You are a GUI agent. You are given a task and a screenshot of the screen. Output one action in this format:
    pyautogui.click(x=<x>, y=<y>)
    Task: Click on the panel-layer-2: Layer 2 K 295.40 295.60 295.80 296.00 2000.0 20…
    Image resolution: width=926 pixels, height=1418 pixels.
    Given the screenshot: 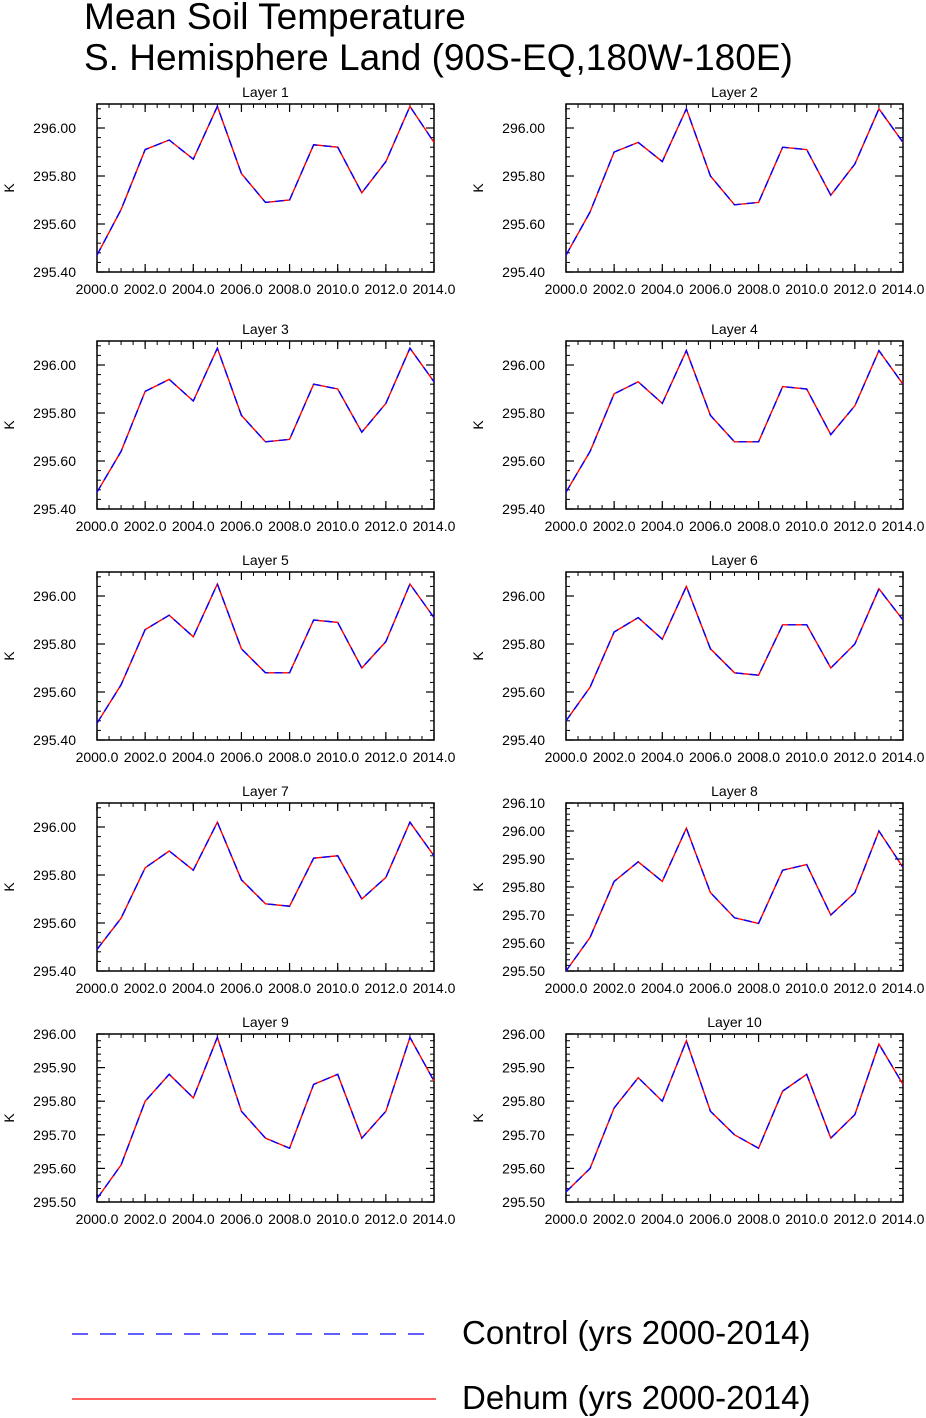 What is the action you would take?
    pyautogui.click(x=697, y=190)
    